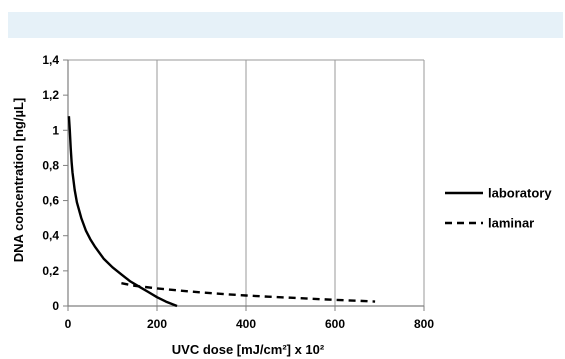 This screenshot has width=565, height=359. I want to click on y-axis-title: DNA concentration [ng/µL], so click(18, 180).